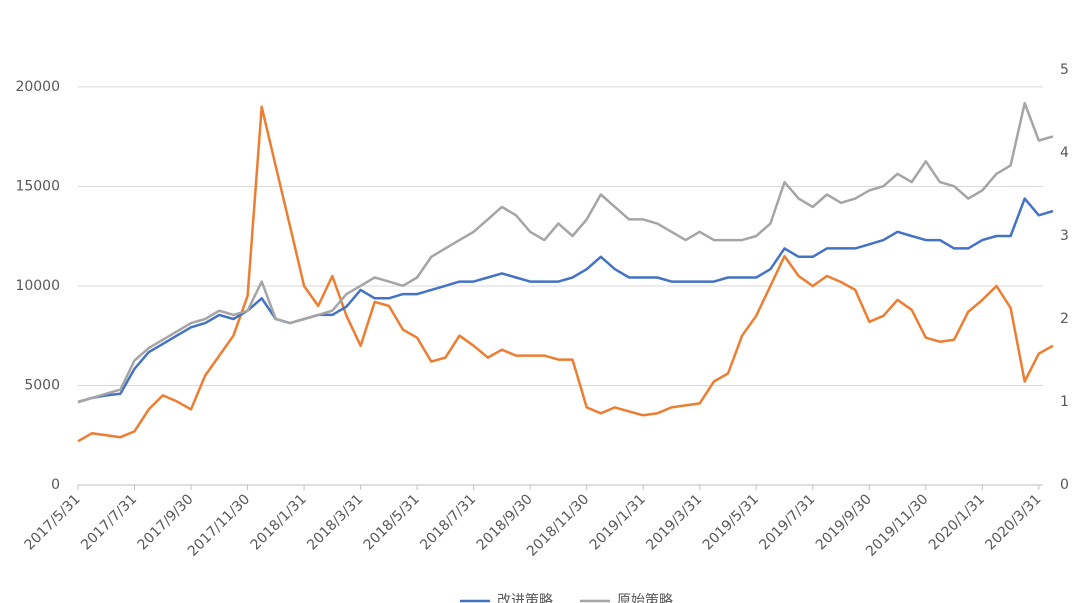  What do you see at coordinates (1013, 522) in the screenshot?
I see `x-tick-label: 2020/3/31` at bounding box center [1013, 522].